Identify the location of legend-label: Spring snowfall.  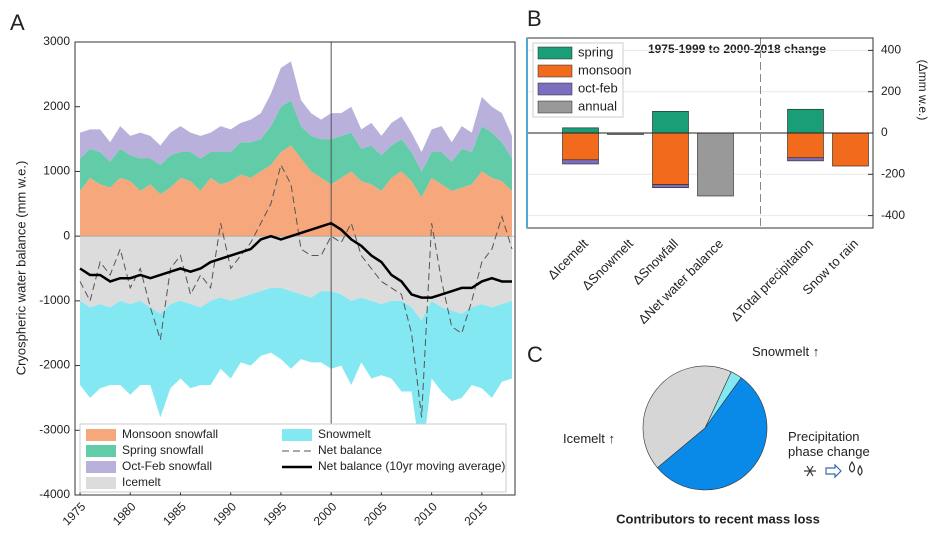
(162, 450).